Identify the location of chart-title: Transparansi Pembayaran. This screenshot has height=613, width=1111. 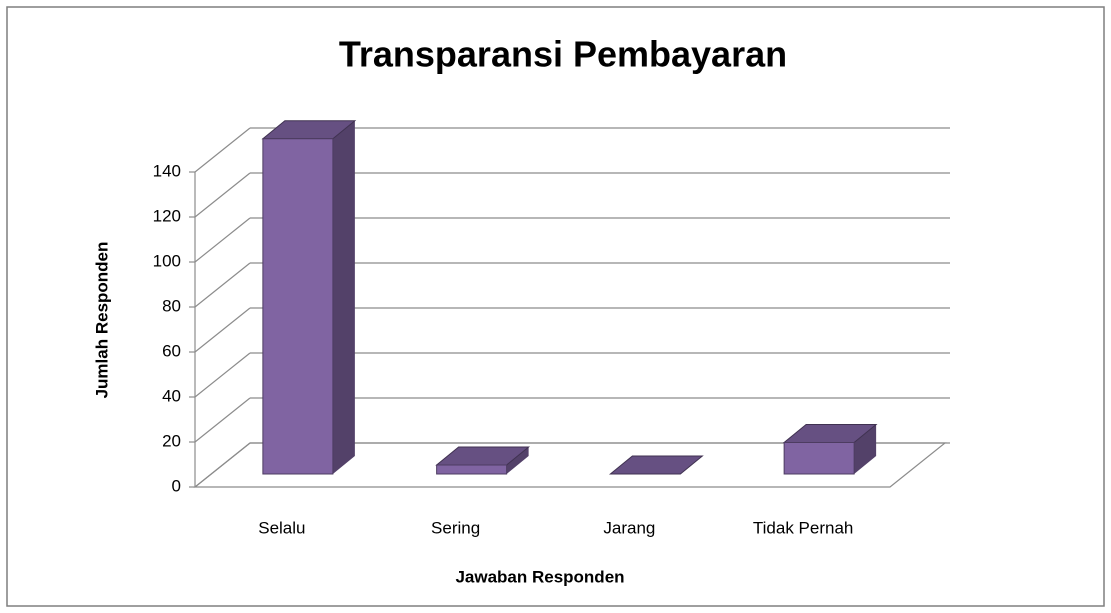
(563, 54).